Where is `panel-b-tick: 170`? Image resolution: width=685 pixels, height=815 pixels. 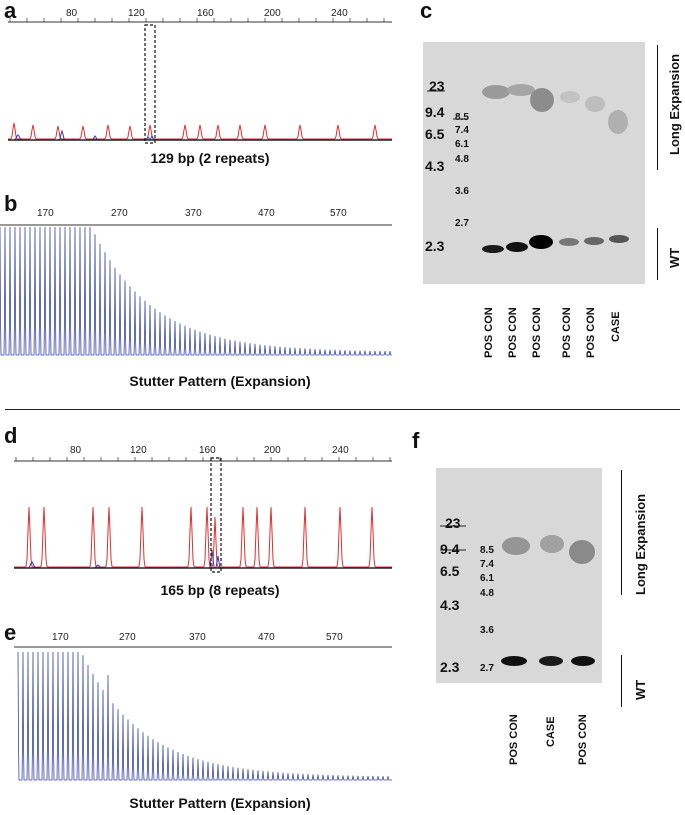
panel-b-tick: 170 is located at coordinates (45, 213).